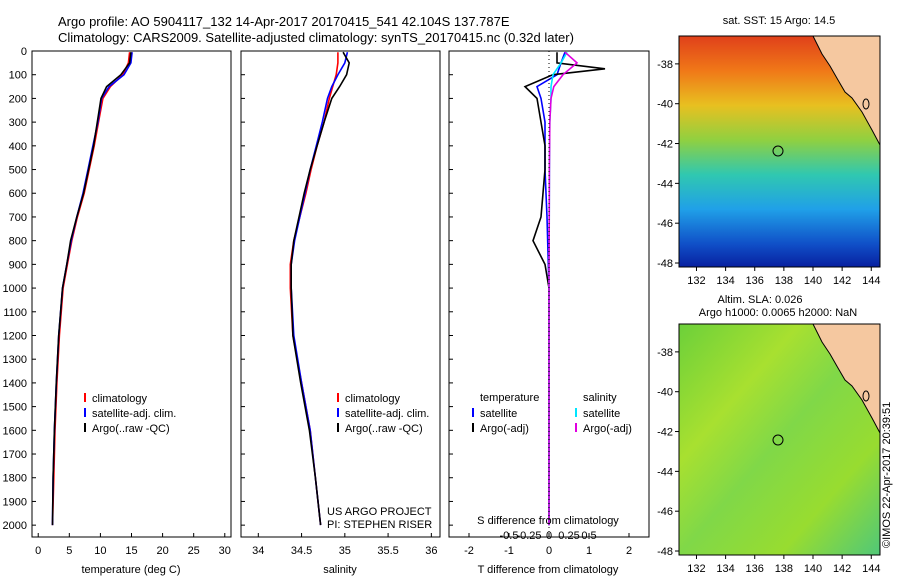 The width and height of the screenshot is (900, 580). What do you see at coordinates (15, 289) in the screenshot?
I see `depth-tick-label: 1000` at bounding box center [15, 289].